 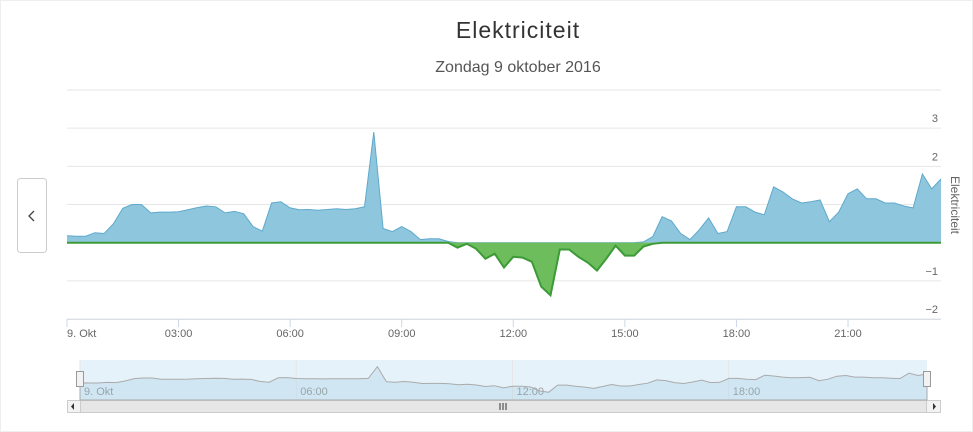 What do you see at coordinates (935, 119) in the screenshot?
I see `y-tick-label: 3` at bounding box center [935, 119].